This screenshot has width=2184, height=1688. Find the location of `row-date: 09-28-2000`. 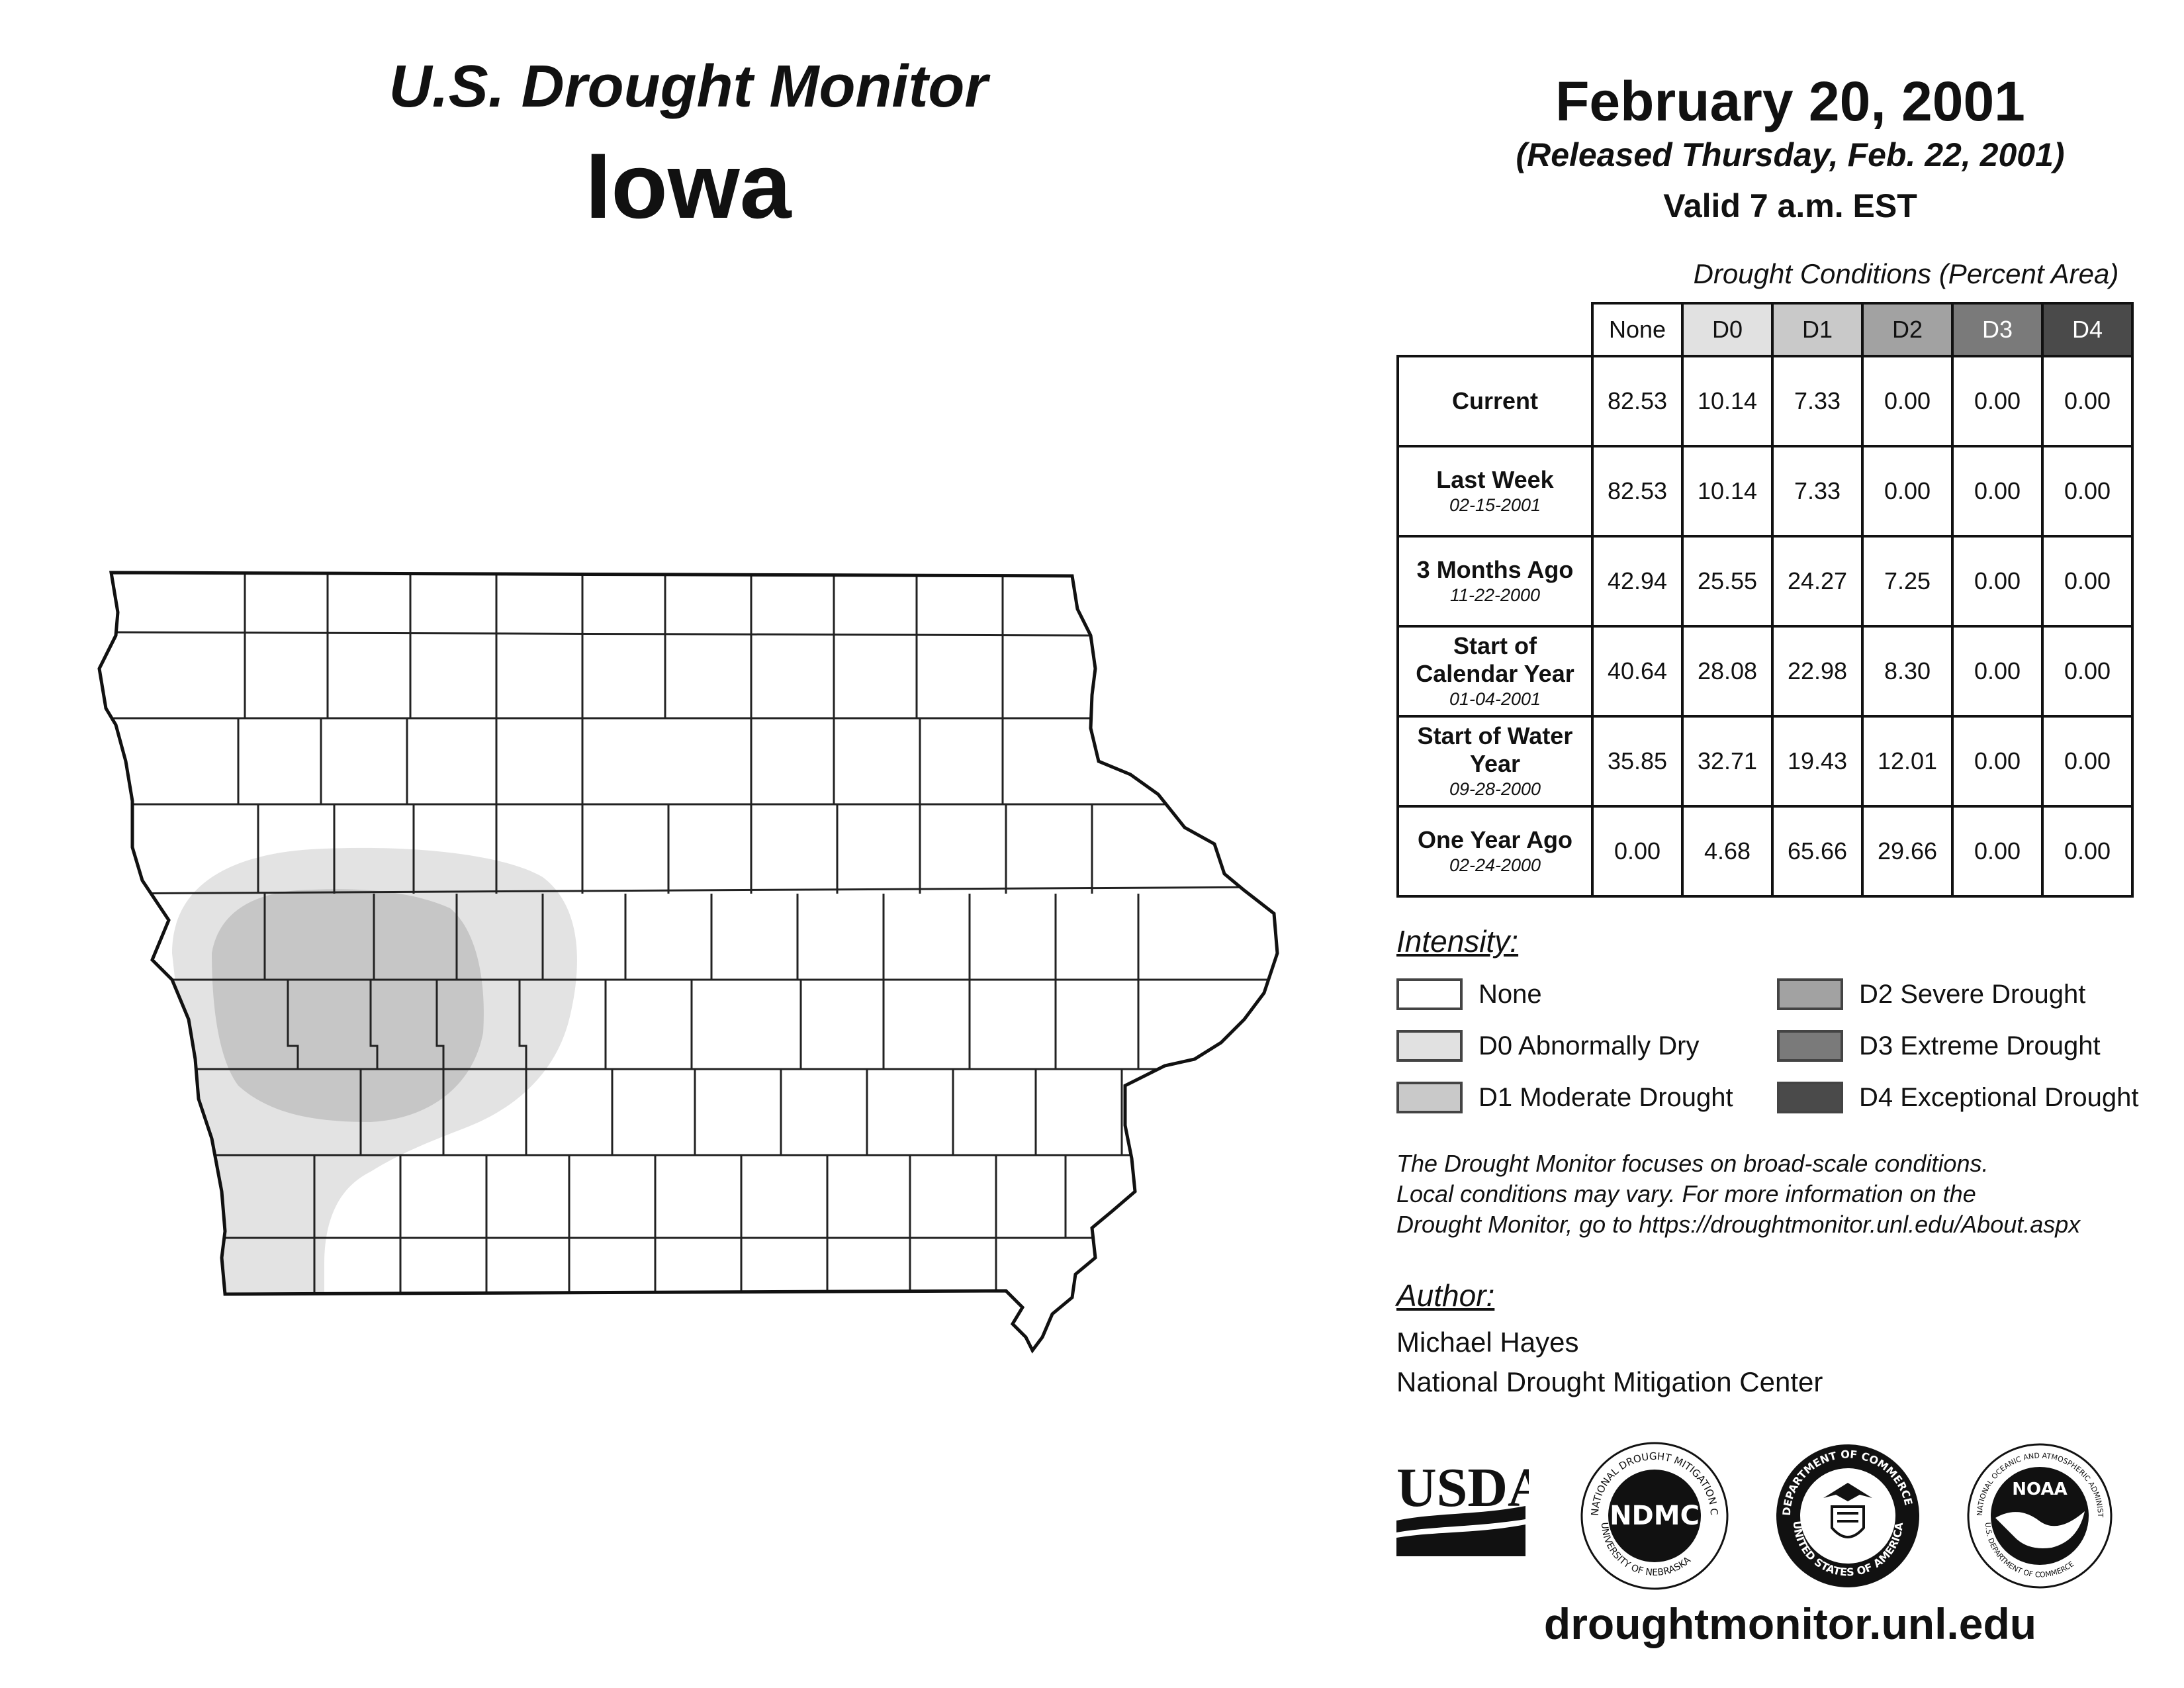

row-date: 09-28-2000 is located at coordinates (1495, 789).